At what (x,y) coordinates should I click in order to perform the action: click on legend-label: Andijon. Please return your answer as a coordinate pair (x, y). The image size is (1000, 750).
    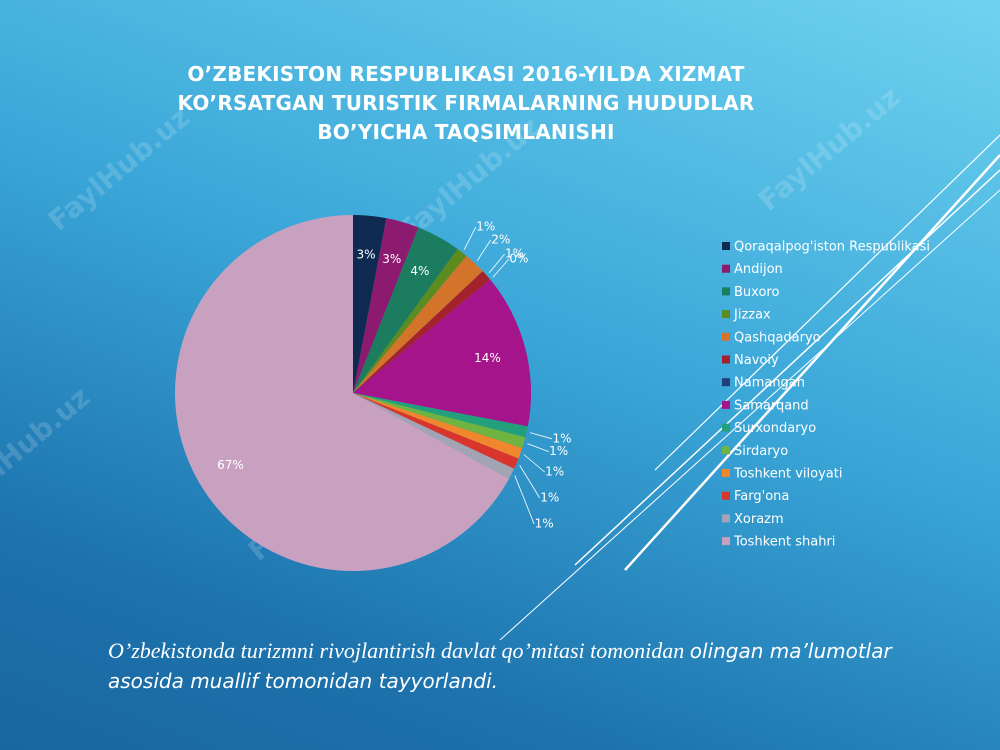
    Looking at the image, I should click on (758, 269).